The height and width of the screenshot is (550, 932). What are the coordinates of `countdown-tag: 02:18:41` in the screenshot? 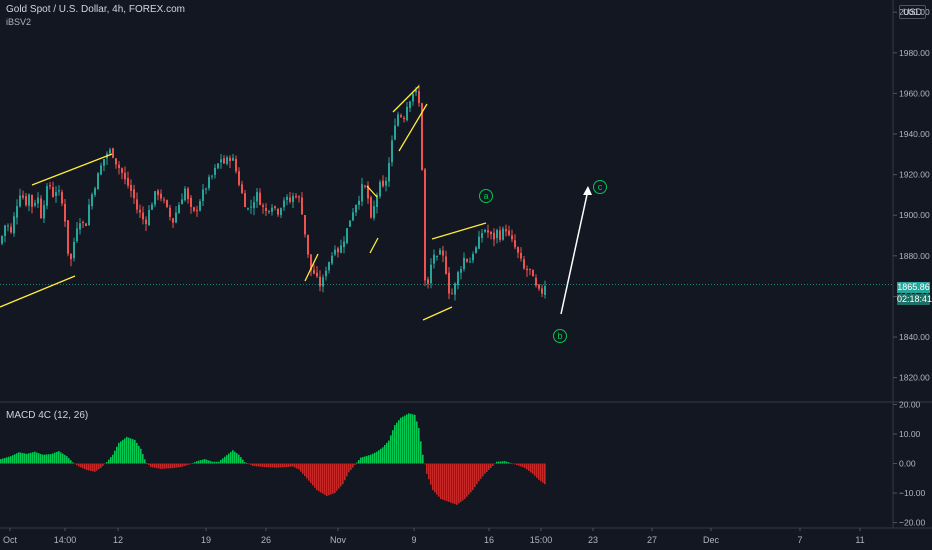 It's located at (914, 299).